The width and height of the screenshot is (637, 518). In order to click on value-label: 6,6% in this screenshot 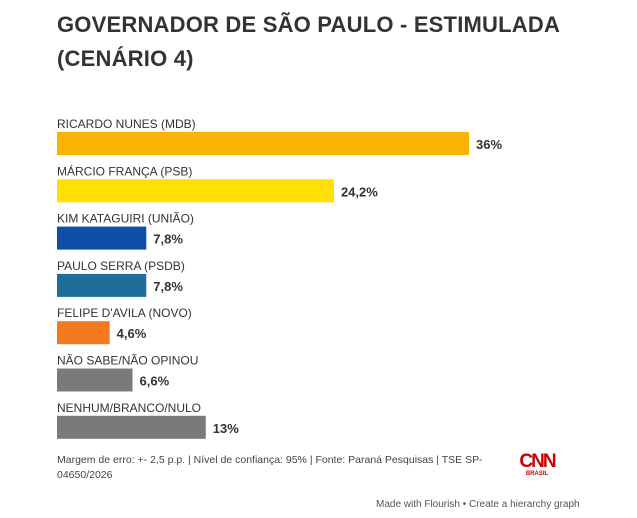, I will do `click(155, 381)`.